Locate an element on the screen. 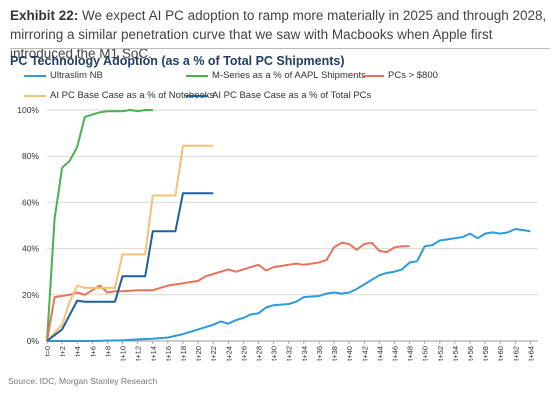 The height and width of the screenshot is (400, 560). x-tick-label: t+14 is located at coordinates (153, 353).